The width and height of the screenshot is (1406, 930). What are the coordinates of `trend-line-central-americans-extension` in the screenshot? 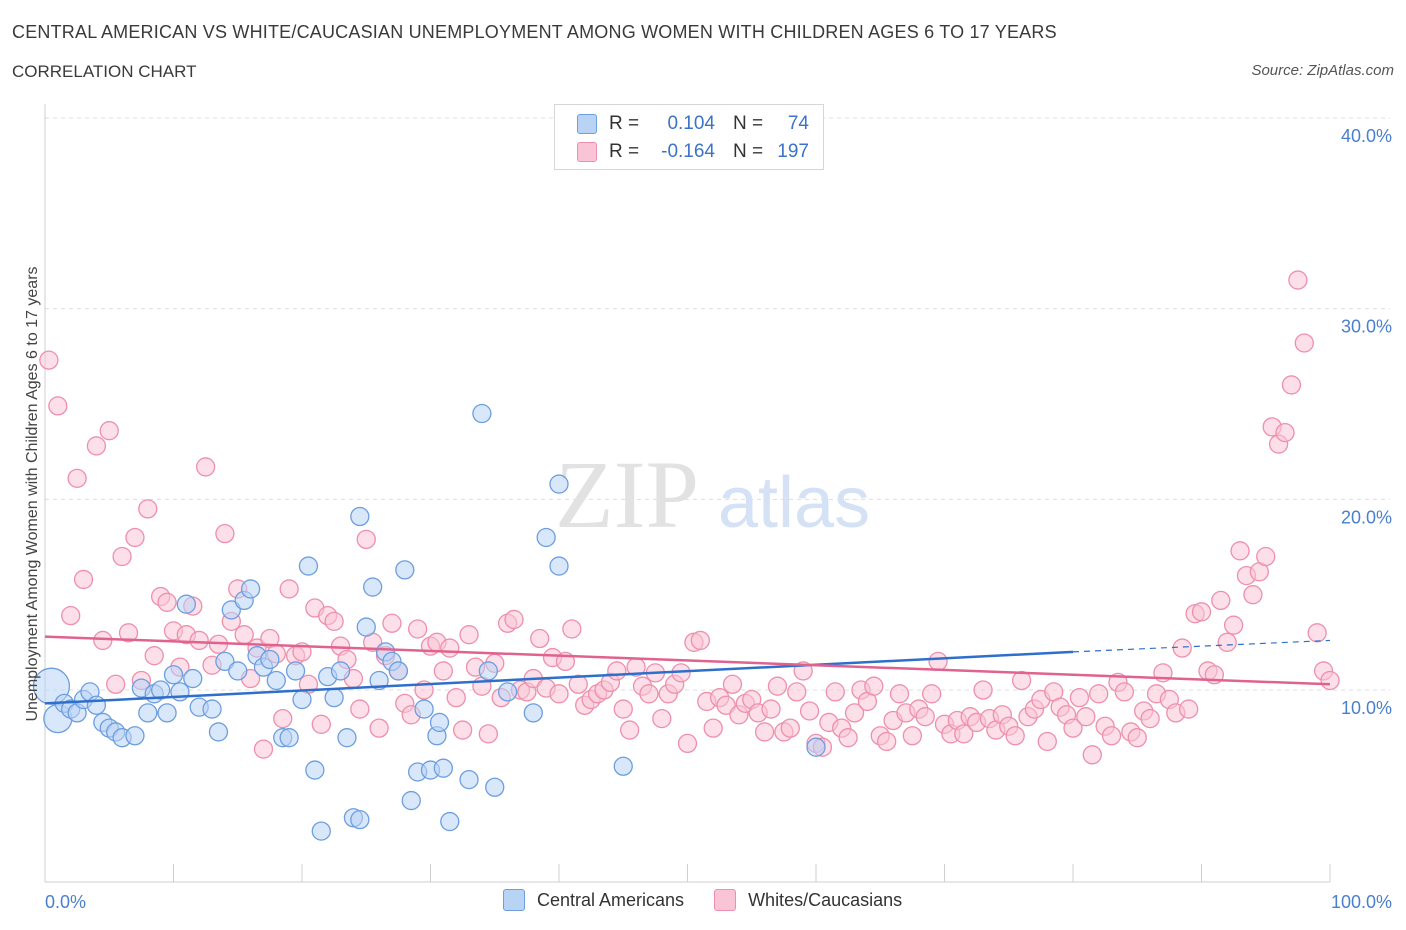 It's located at (1201, 646).